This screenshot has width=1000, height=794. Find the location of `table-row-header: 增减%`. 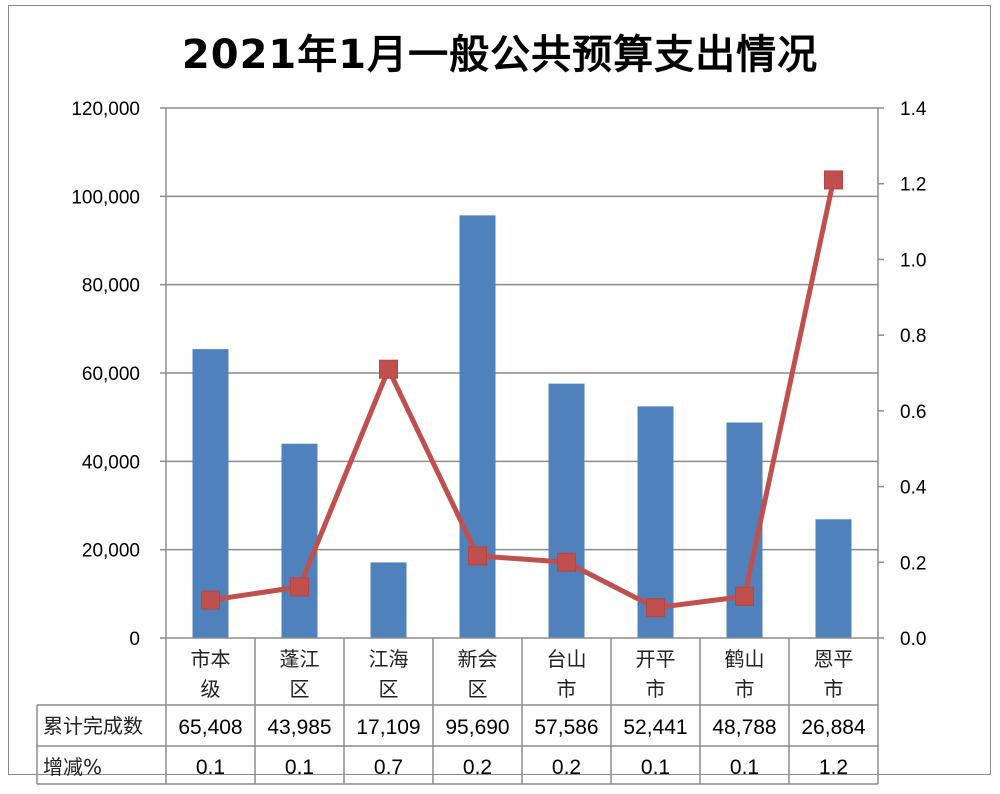

table-row-header: 增减% is located at coordinates (72, 767).